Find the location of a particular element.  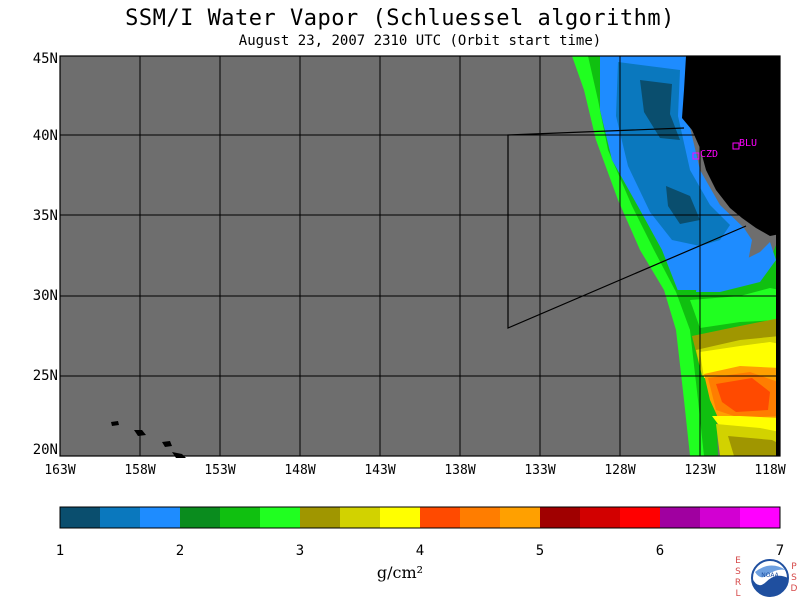

lon-label-143w: 143W is located at coordinates (380, 470).